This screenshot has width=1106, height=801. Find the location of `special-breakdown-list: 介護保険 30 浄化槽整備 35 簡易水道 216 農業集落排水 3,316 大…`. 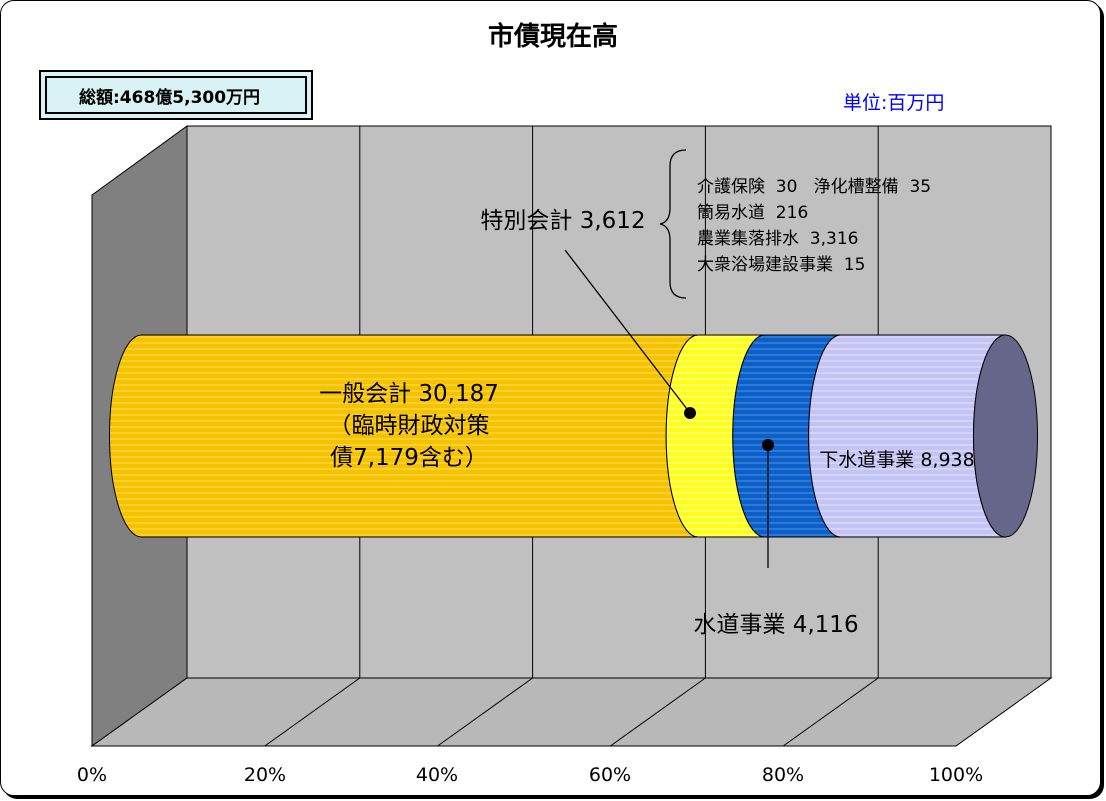

special-breakdown-list: 介護保険 30 浄化槽整備 35 簡易水道 216 農業集落排水 3,316 大… is located at coordinates (814, 226).